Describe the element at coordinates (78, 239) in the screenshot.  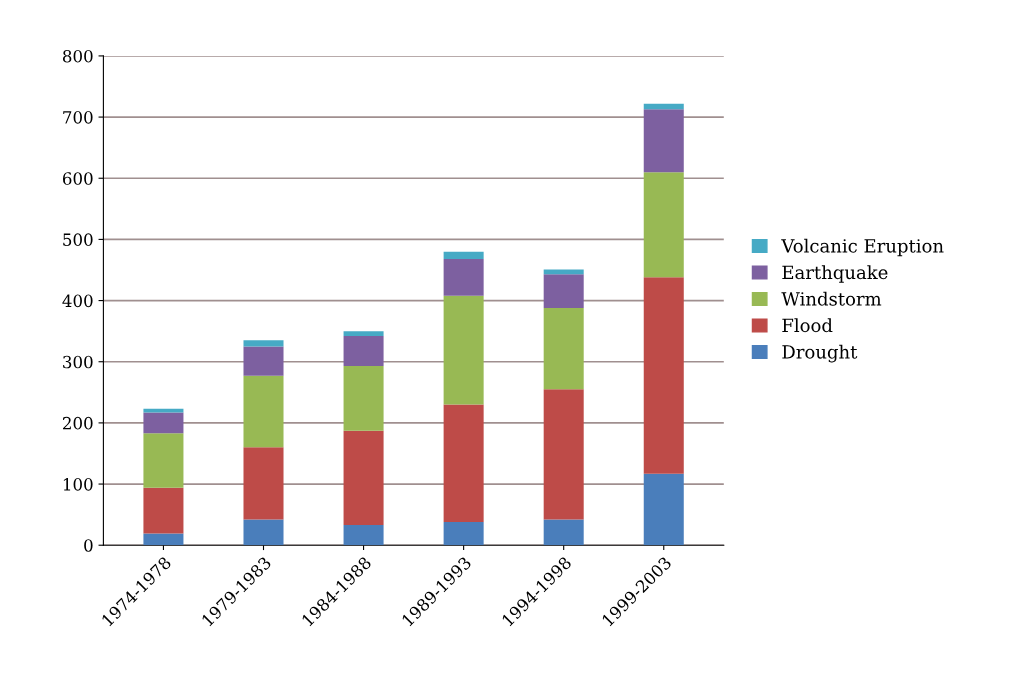
I see `y-tick-label: 500` at that location.